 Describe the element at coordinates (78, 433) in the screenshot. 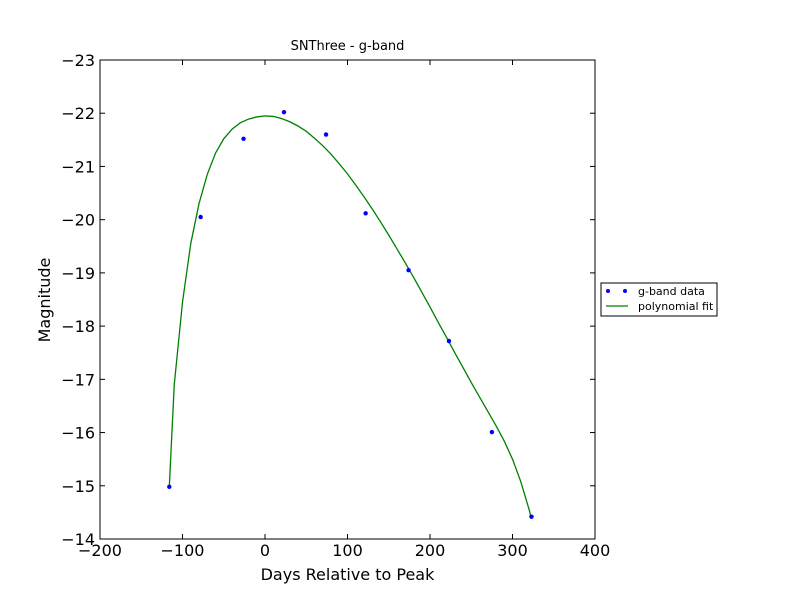

I see `y-tick-label: −16` at that location.